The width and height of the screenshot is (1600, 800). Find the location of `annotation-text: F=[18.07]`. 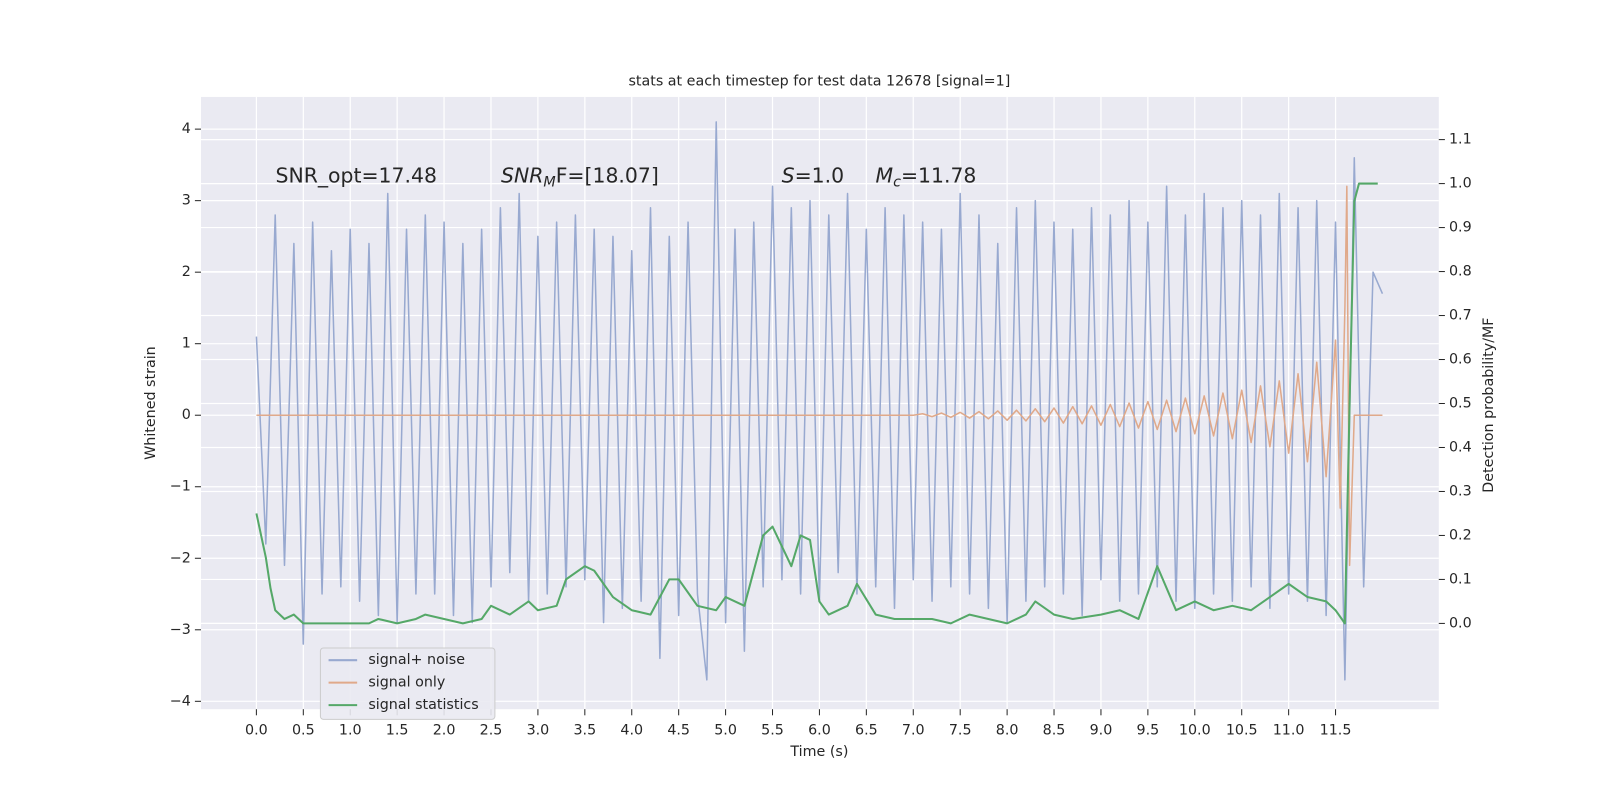

annotation-text: F=[18.07] is located at coordinates (607, 176).